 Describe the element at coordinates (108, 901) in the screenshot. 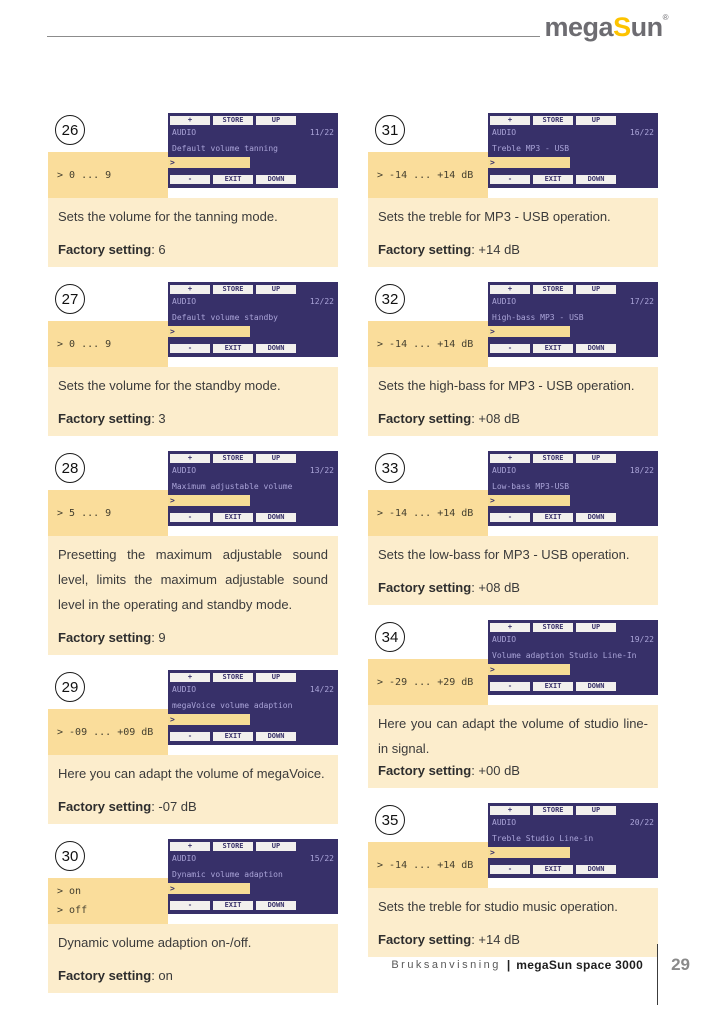

I see `value-range-box: > on > off` at that location.